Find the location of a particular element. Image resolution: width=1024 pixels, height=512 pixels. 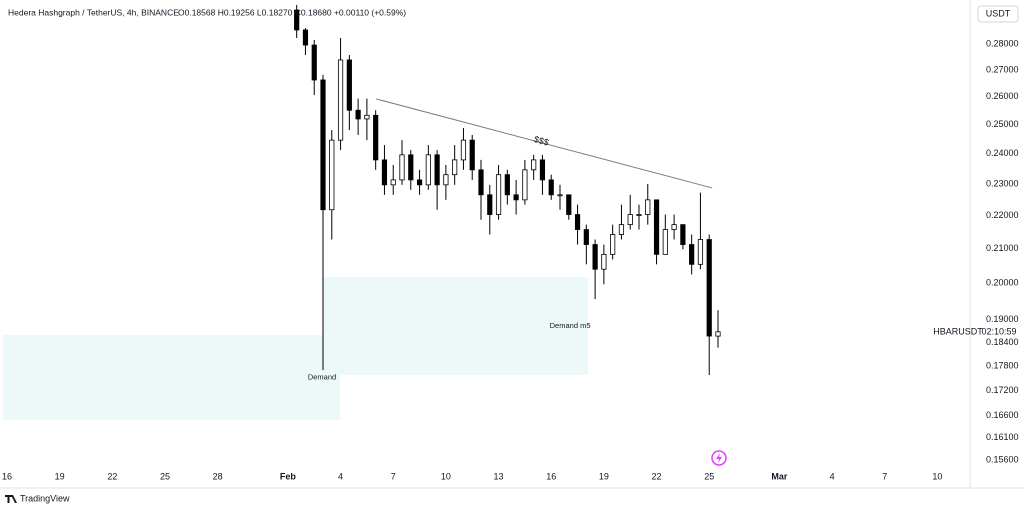

x-tick-label: Mar is located at coordinates (779, 476).